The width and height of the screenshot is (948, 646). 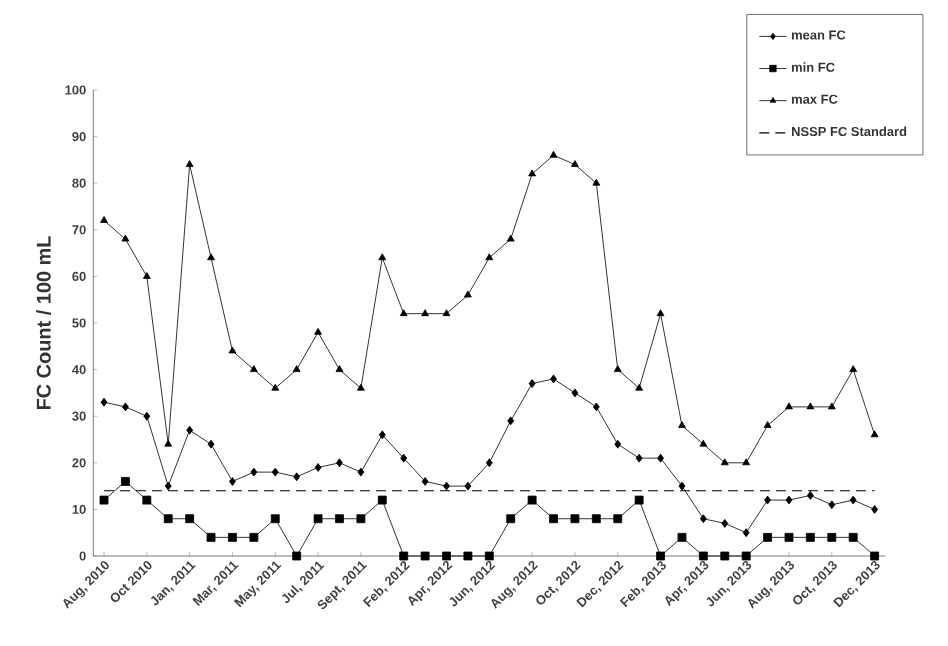 What do you see at coordinates (43, 323) in the screenshot?
I see `y-axis-title: FC Count / 100 mL` at bounding box center [43, 323].